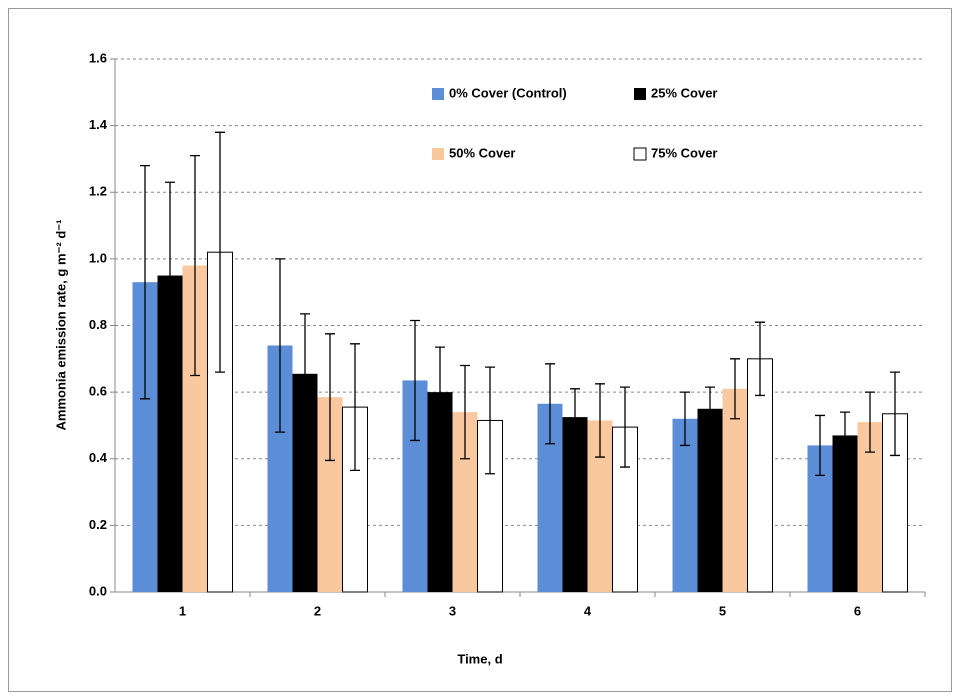 This screenshot has width=960, height=700. Describe the element at coordinates (482, 152) in the screenshot. I see `legend-label: 50% Cover` at that location.